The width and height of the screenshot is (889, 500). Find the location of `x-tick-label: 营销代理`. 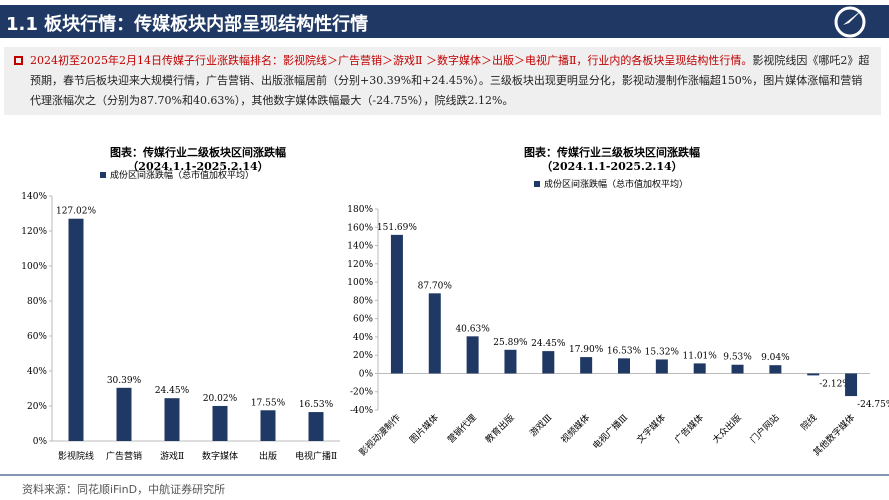

x-tick-label: 营销代理 is located at coordinates (462, 429).